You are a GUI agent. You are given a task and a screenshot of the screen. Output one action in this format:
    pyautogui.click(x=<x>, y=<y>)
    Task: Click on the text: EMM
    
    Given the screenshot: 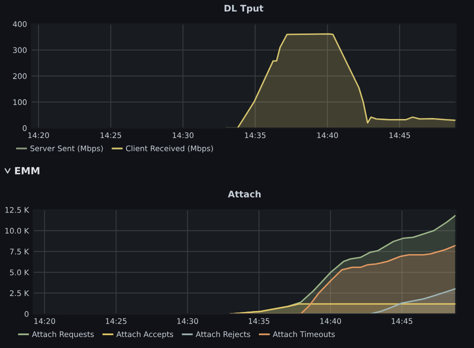 What is the action you would take?
    pyautogui.click(x=27, y=170)
    